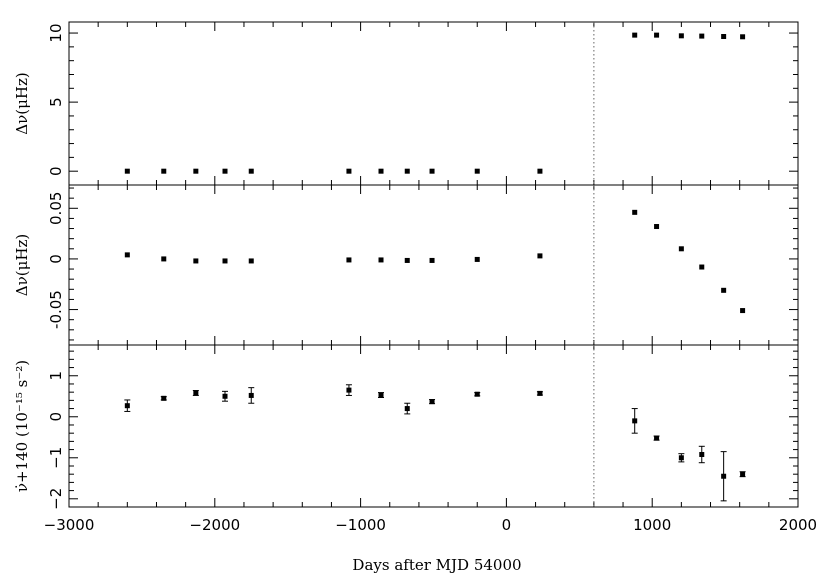  Describe the element at coordinates (56, 33) in the screenshot. I see `y-tick-label: 10` at that location.